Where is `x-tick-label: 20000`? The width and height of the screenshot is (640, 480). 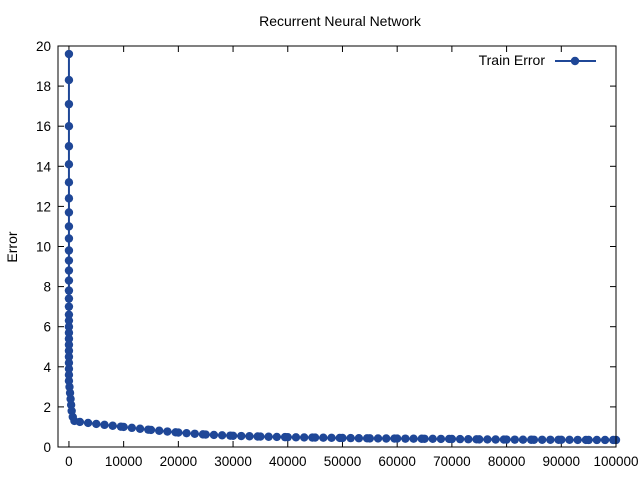 x-tick-label: 20000 is located at coordinates (179, 461).